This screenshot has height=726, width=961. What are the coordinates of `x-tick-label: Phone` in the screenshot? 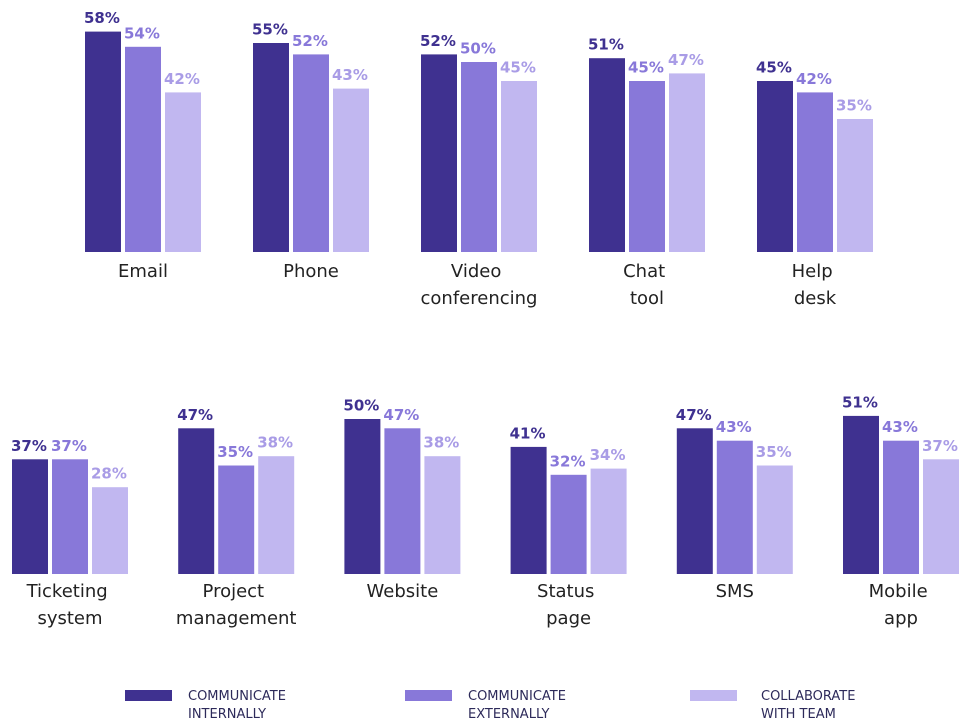 It's located at (311, 271).